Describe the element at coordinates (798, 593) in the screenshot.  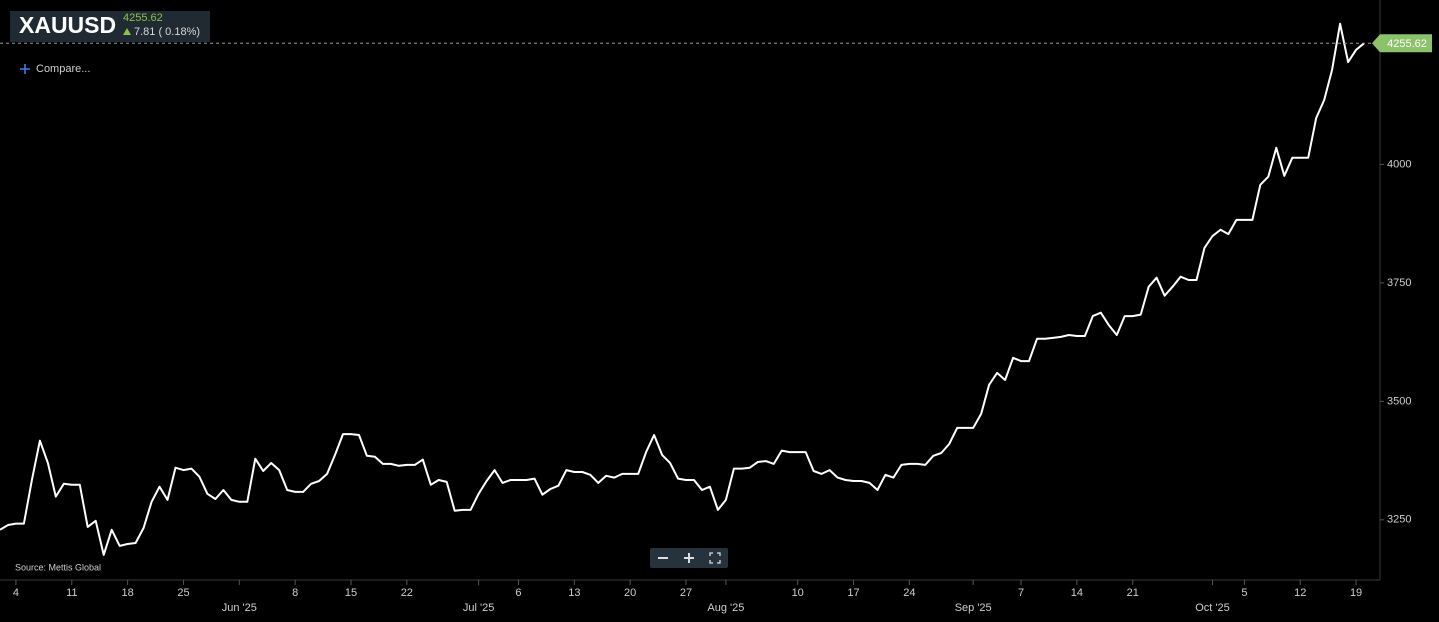
I see `x-tick-label: 10` at that location.